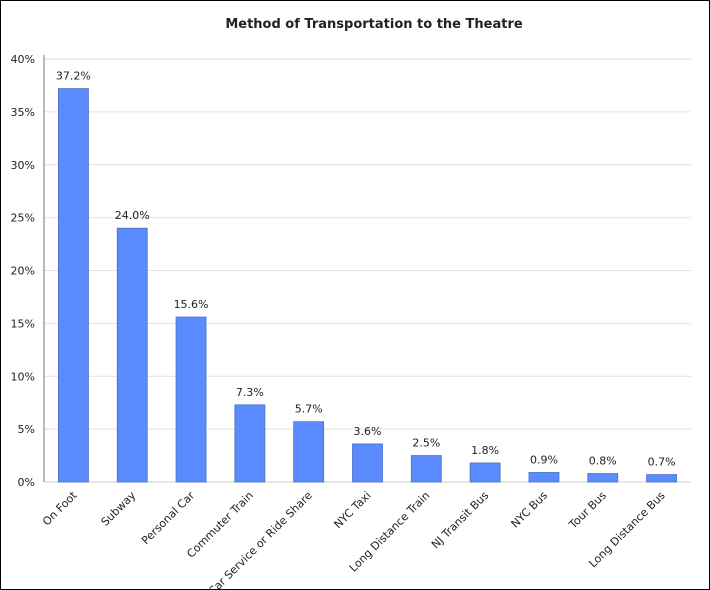  What do you see at coordinates (23, 165) in the screenshot?
I see `y-tick-label: 30%` at bounding box center [23, 165].